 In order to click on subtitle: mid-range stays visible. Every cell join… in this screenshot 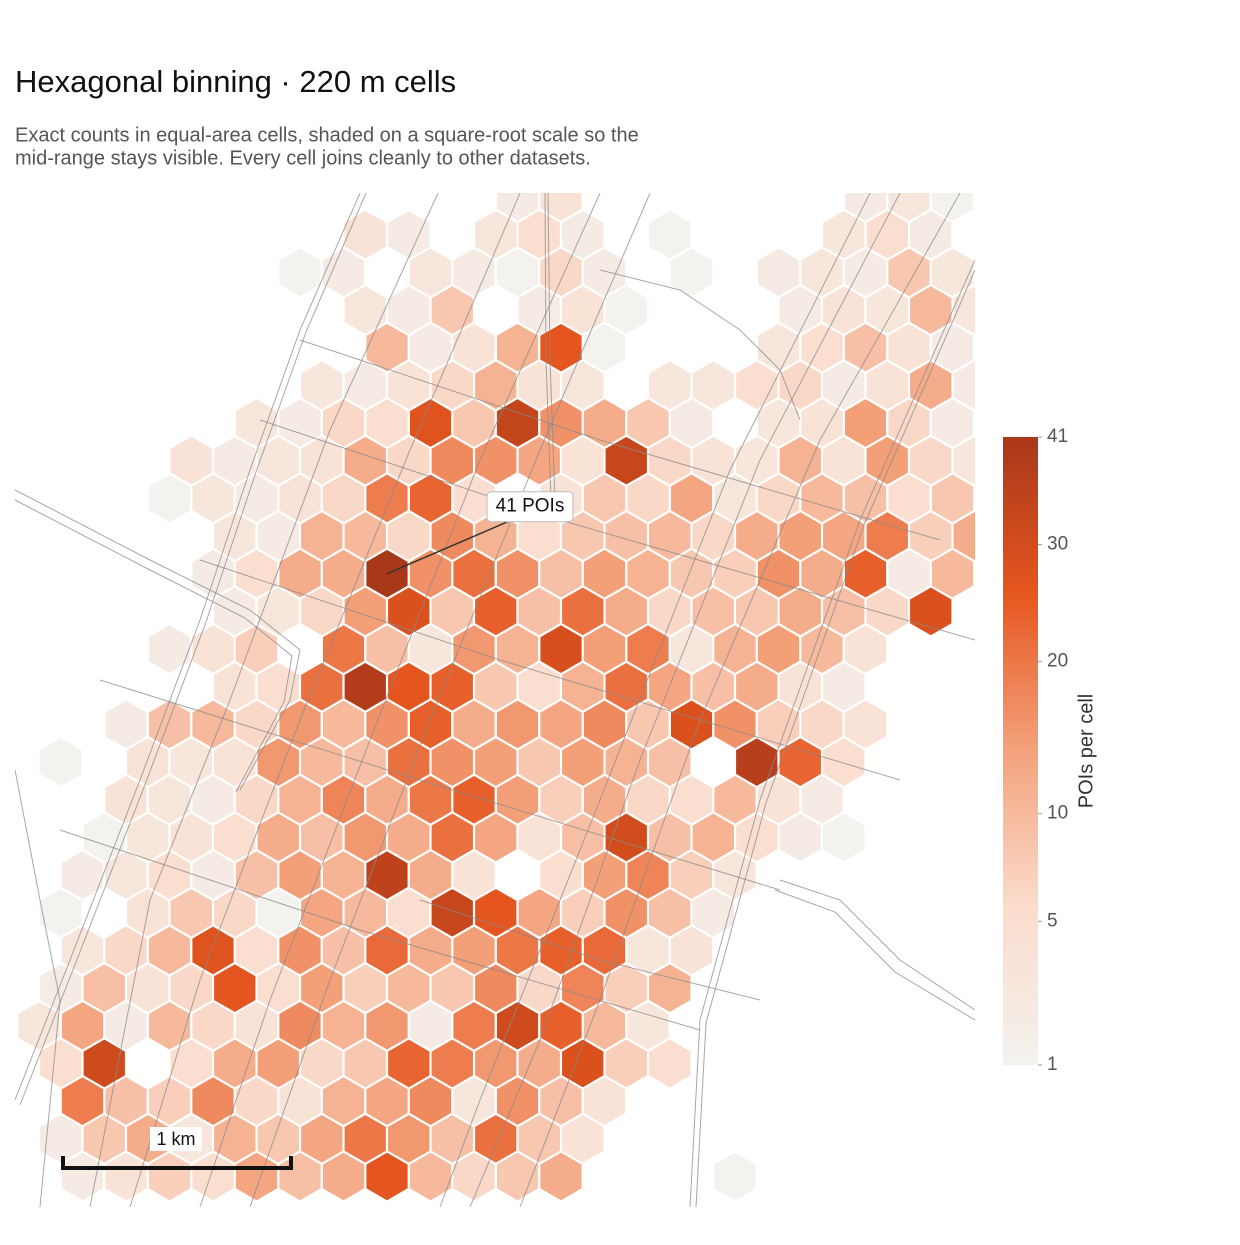, I will do `click(303, 158)`.